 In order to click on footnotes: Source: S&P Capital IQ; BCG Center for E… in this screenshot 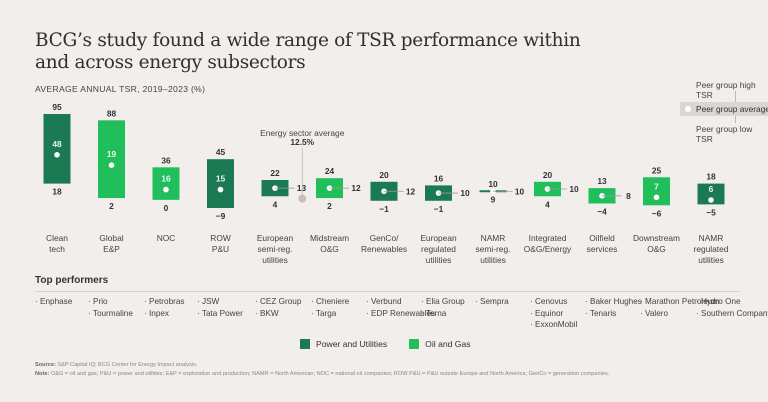, I will do `click(322, 369)`.